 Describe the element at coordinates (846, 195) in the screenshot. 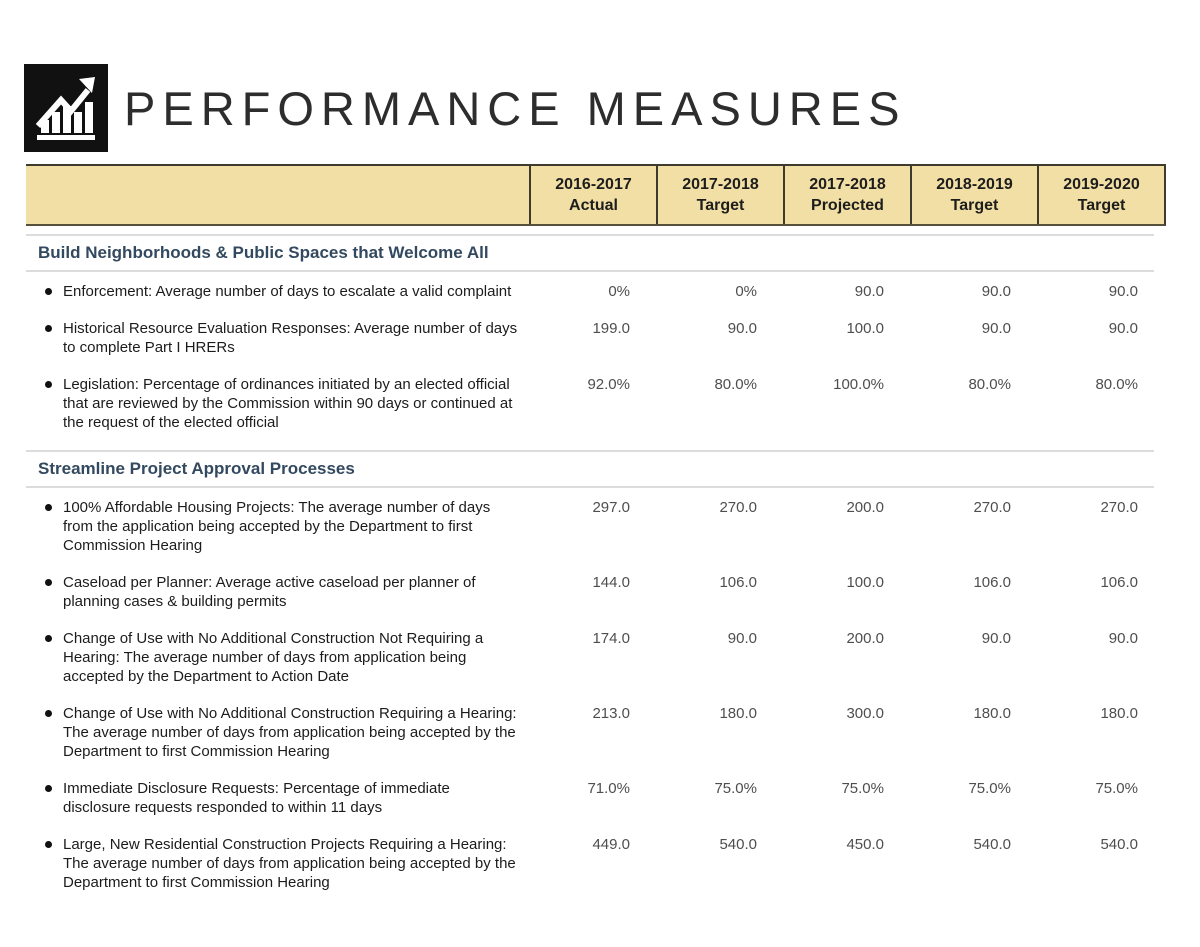

I see `column-header-2017-2018-projected: 2017-2018 Projected` at that location.